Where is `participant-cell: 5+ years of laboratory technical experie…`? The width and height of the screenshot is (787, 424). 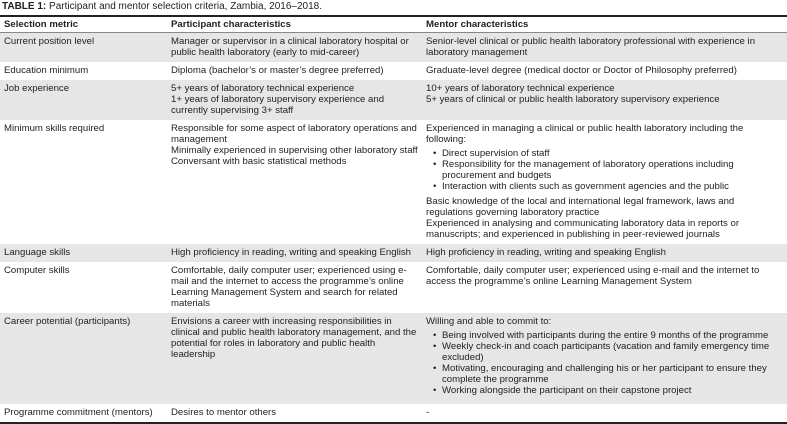
participant-cell: 5+ years of laboratory technical experie… is located at coordinates (294, 100).